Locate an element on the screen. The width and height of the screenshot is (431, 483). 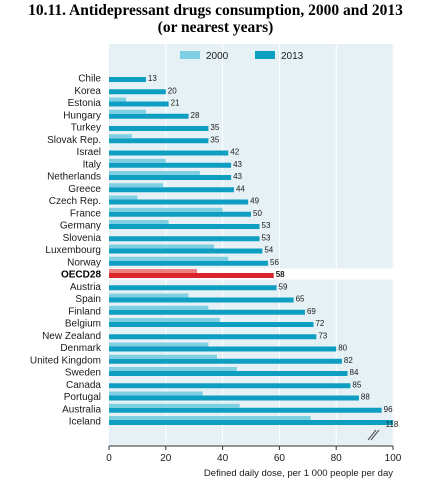
bar-2000-Luxembourg is located at coordinates (162, 246).